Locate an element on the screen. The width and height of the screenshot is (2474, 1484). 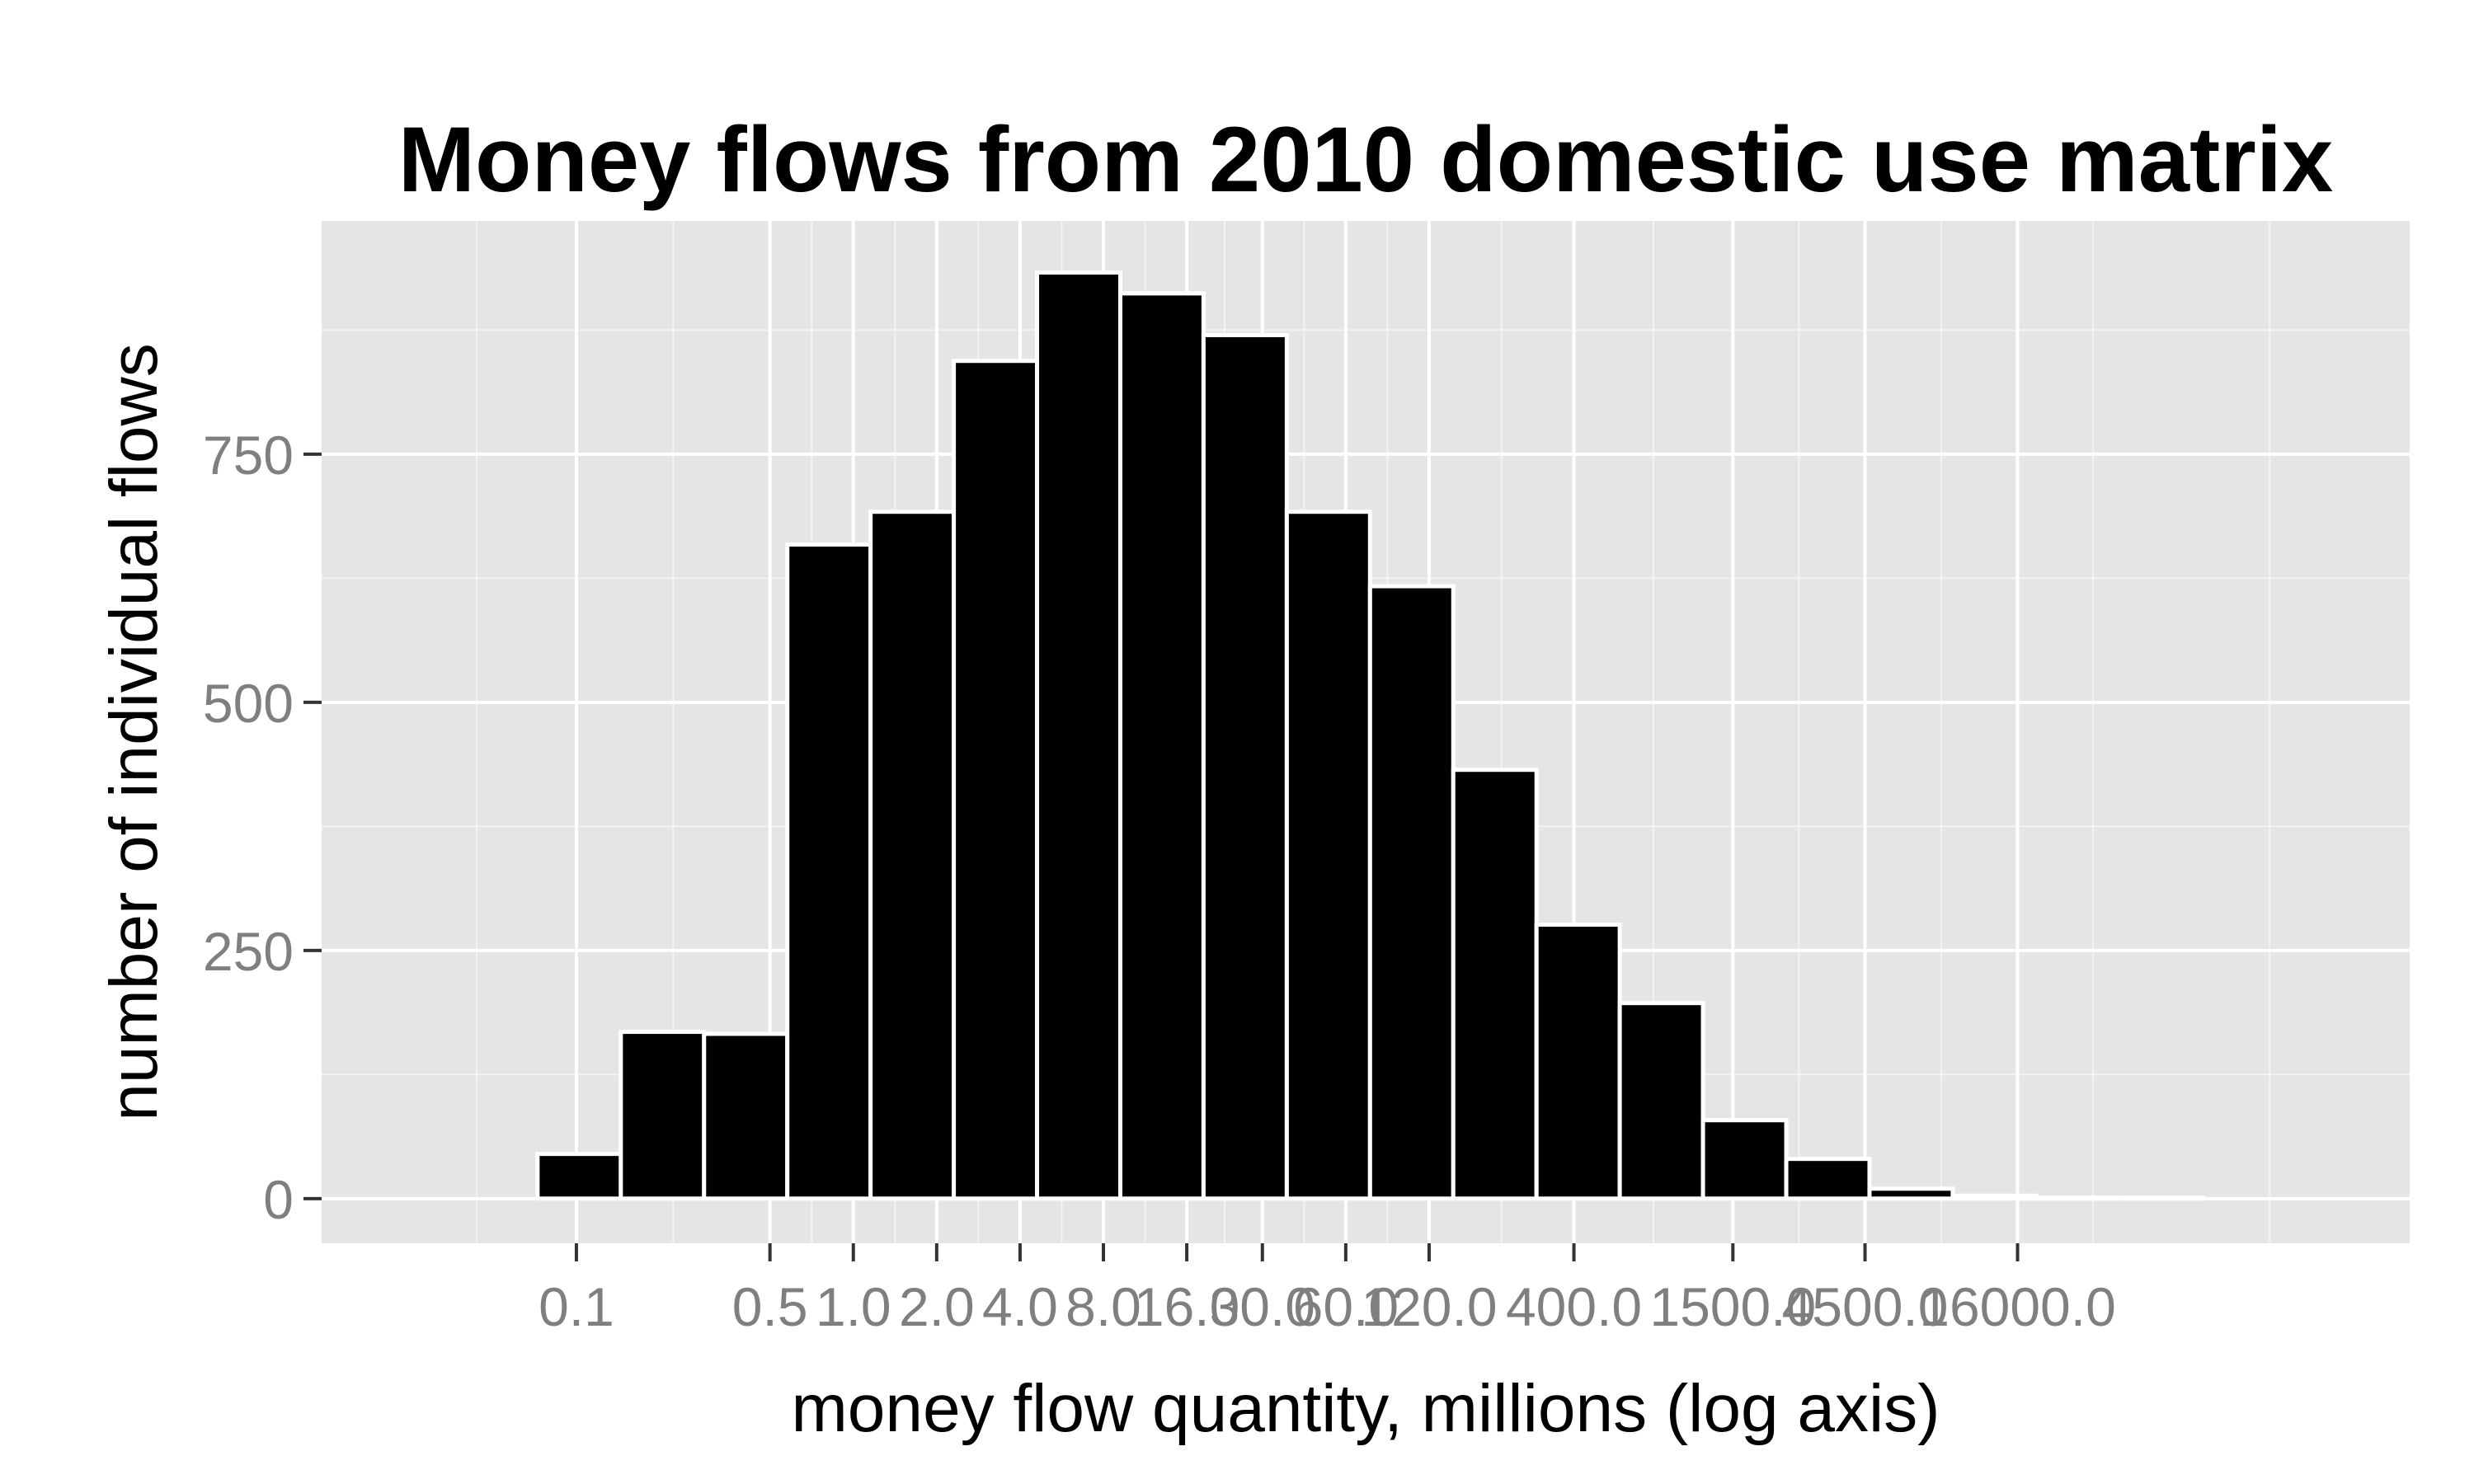
y-tick-label: 0 is located at coordinates (278, 1199).